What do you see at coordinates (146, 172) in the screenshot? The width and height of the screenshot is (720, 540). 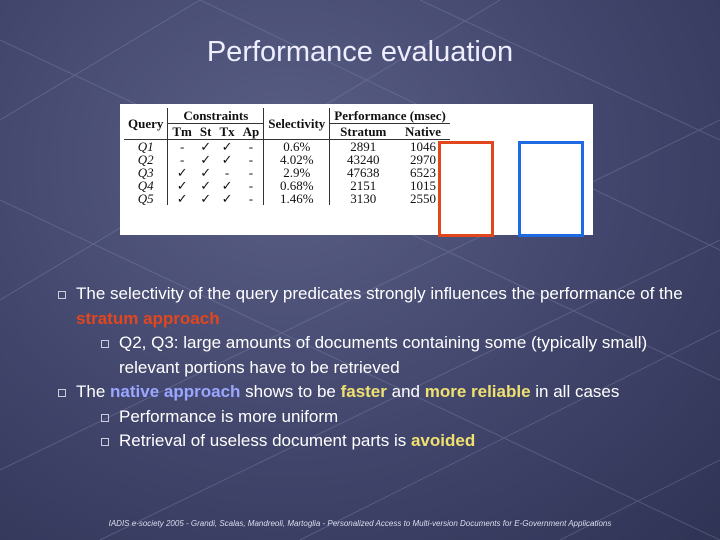 I see `table-cell: Q3` at bounding box center [146, 172].